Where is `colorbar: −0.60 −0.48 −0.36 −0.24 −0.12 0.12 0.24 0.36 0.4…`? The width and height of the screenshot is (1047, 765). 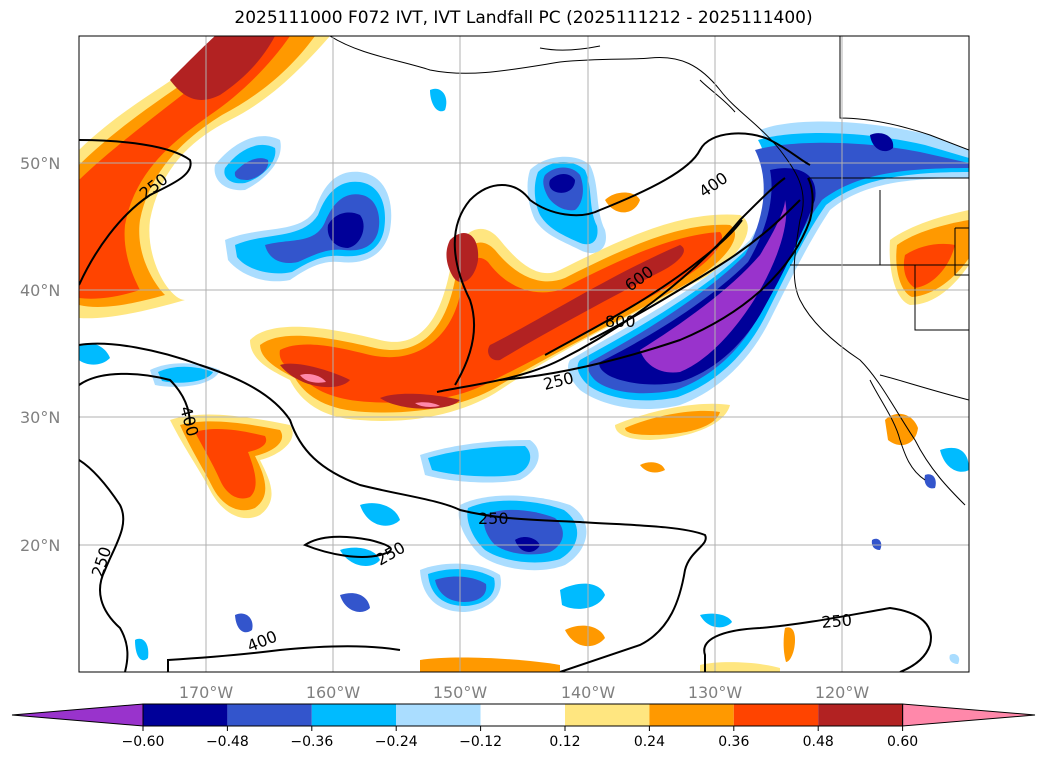 colorbar: −0.60 −0.48 −0.36 −0.24 −0.12 0.12 0.24 0.36 0.4… is located at coordinates (523, 726).